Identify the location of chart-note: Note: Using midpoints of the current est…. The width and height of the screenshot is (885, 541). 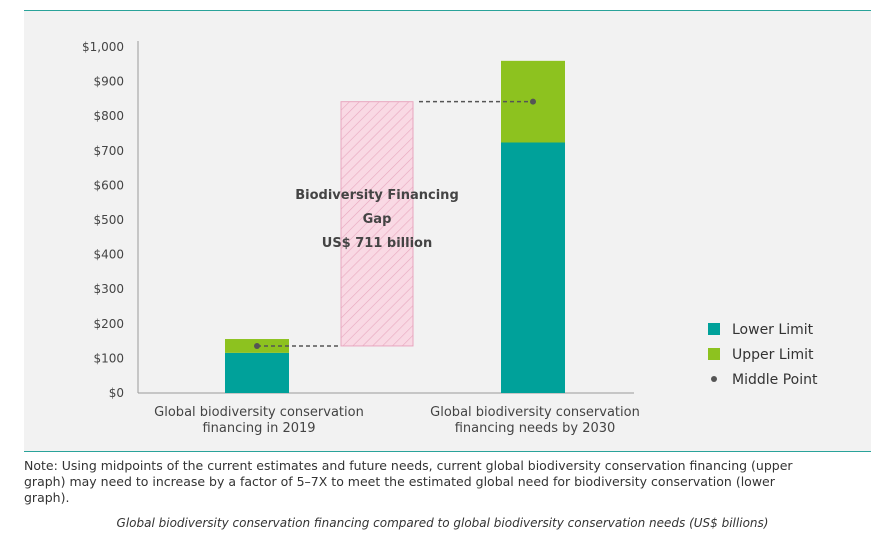
(408, 481).